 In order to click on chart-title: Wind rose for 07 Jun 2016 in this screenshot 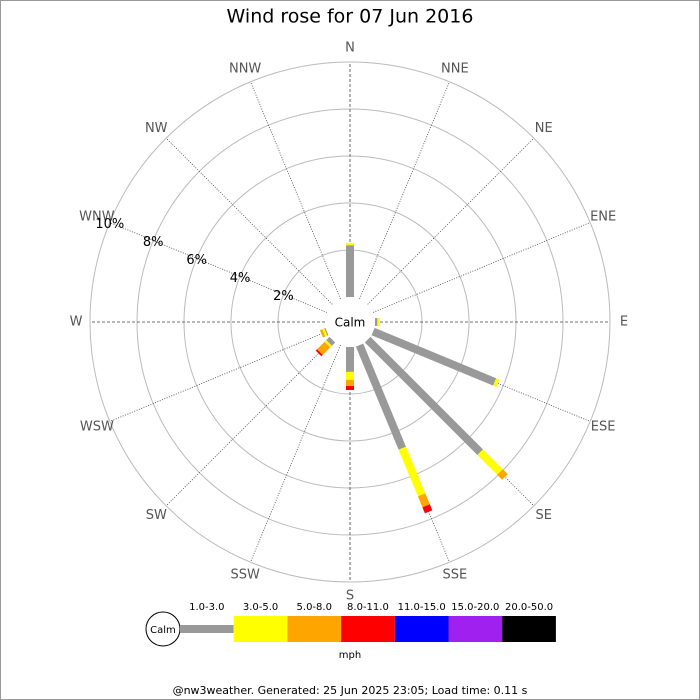, I will do `click(350, 17)`.